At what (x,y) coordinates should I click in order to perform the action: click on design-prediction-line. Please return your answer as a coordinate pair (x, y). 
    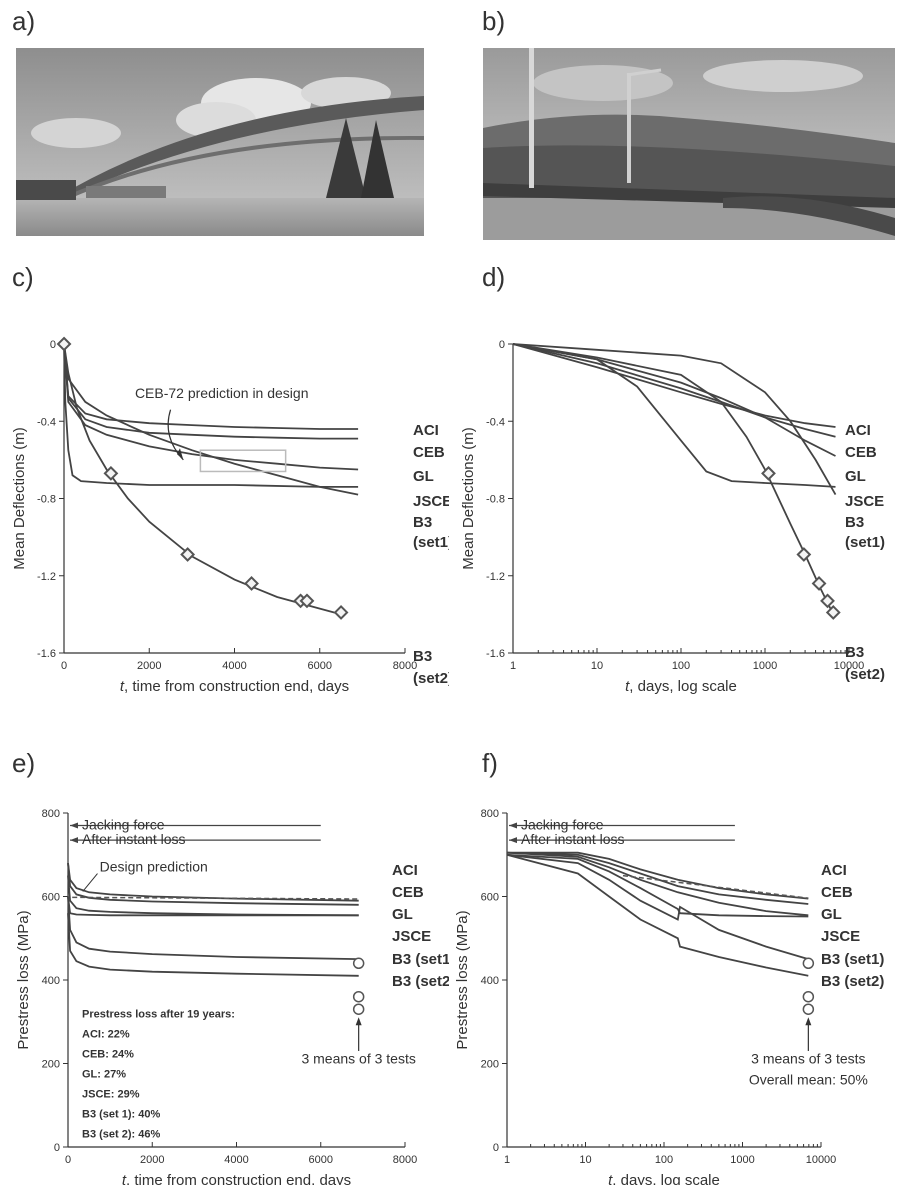
    Looking at the image, I should click on (715, 886).